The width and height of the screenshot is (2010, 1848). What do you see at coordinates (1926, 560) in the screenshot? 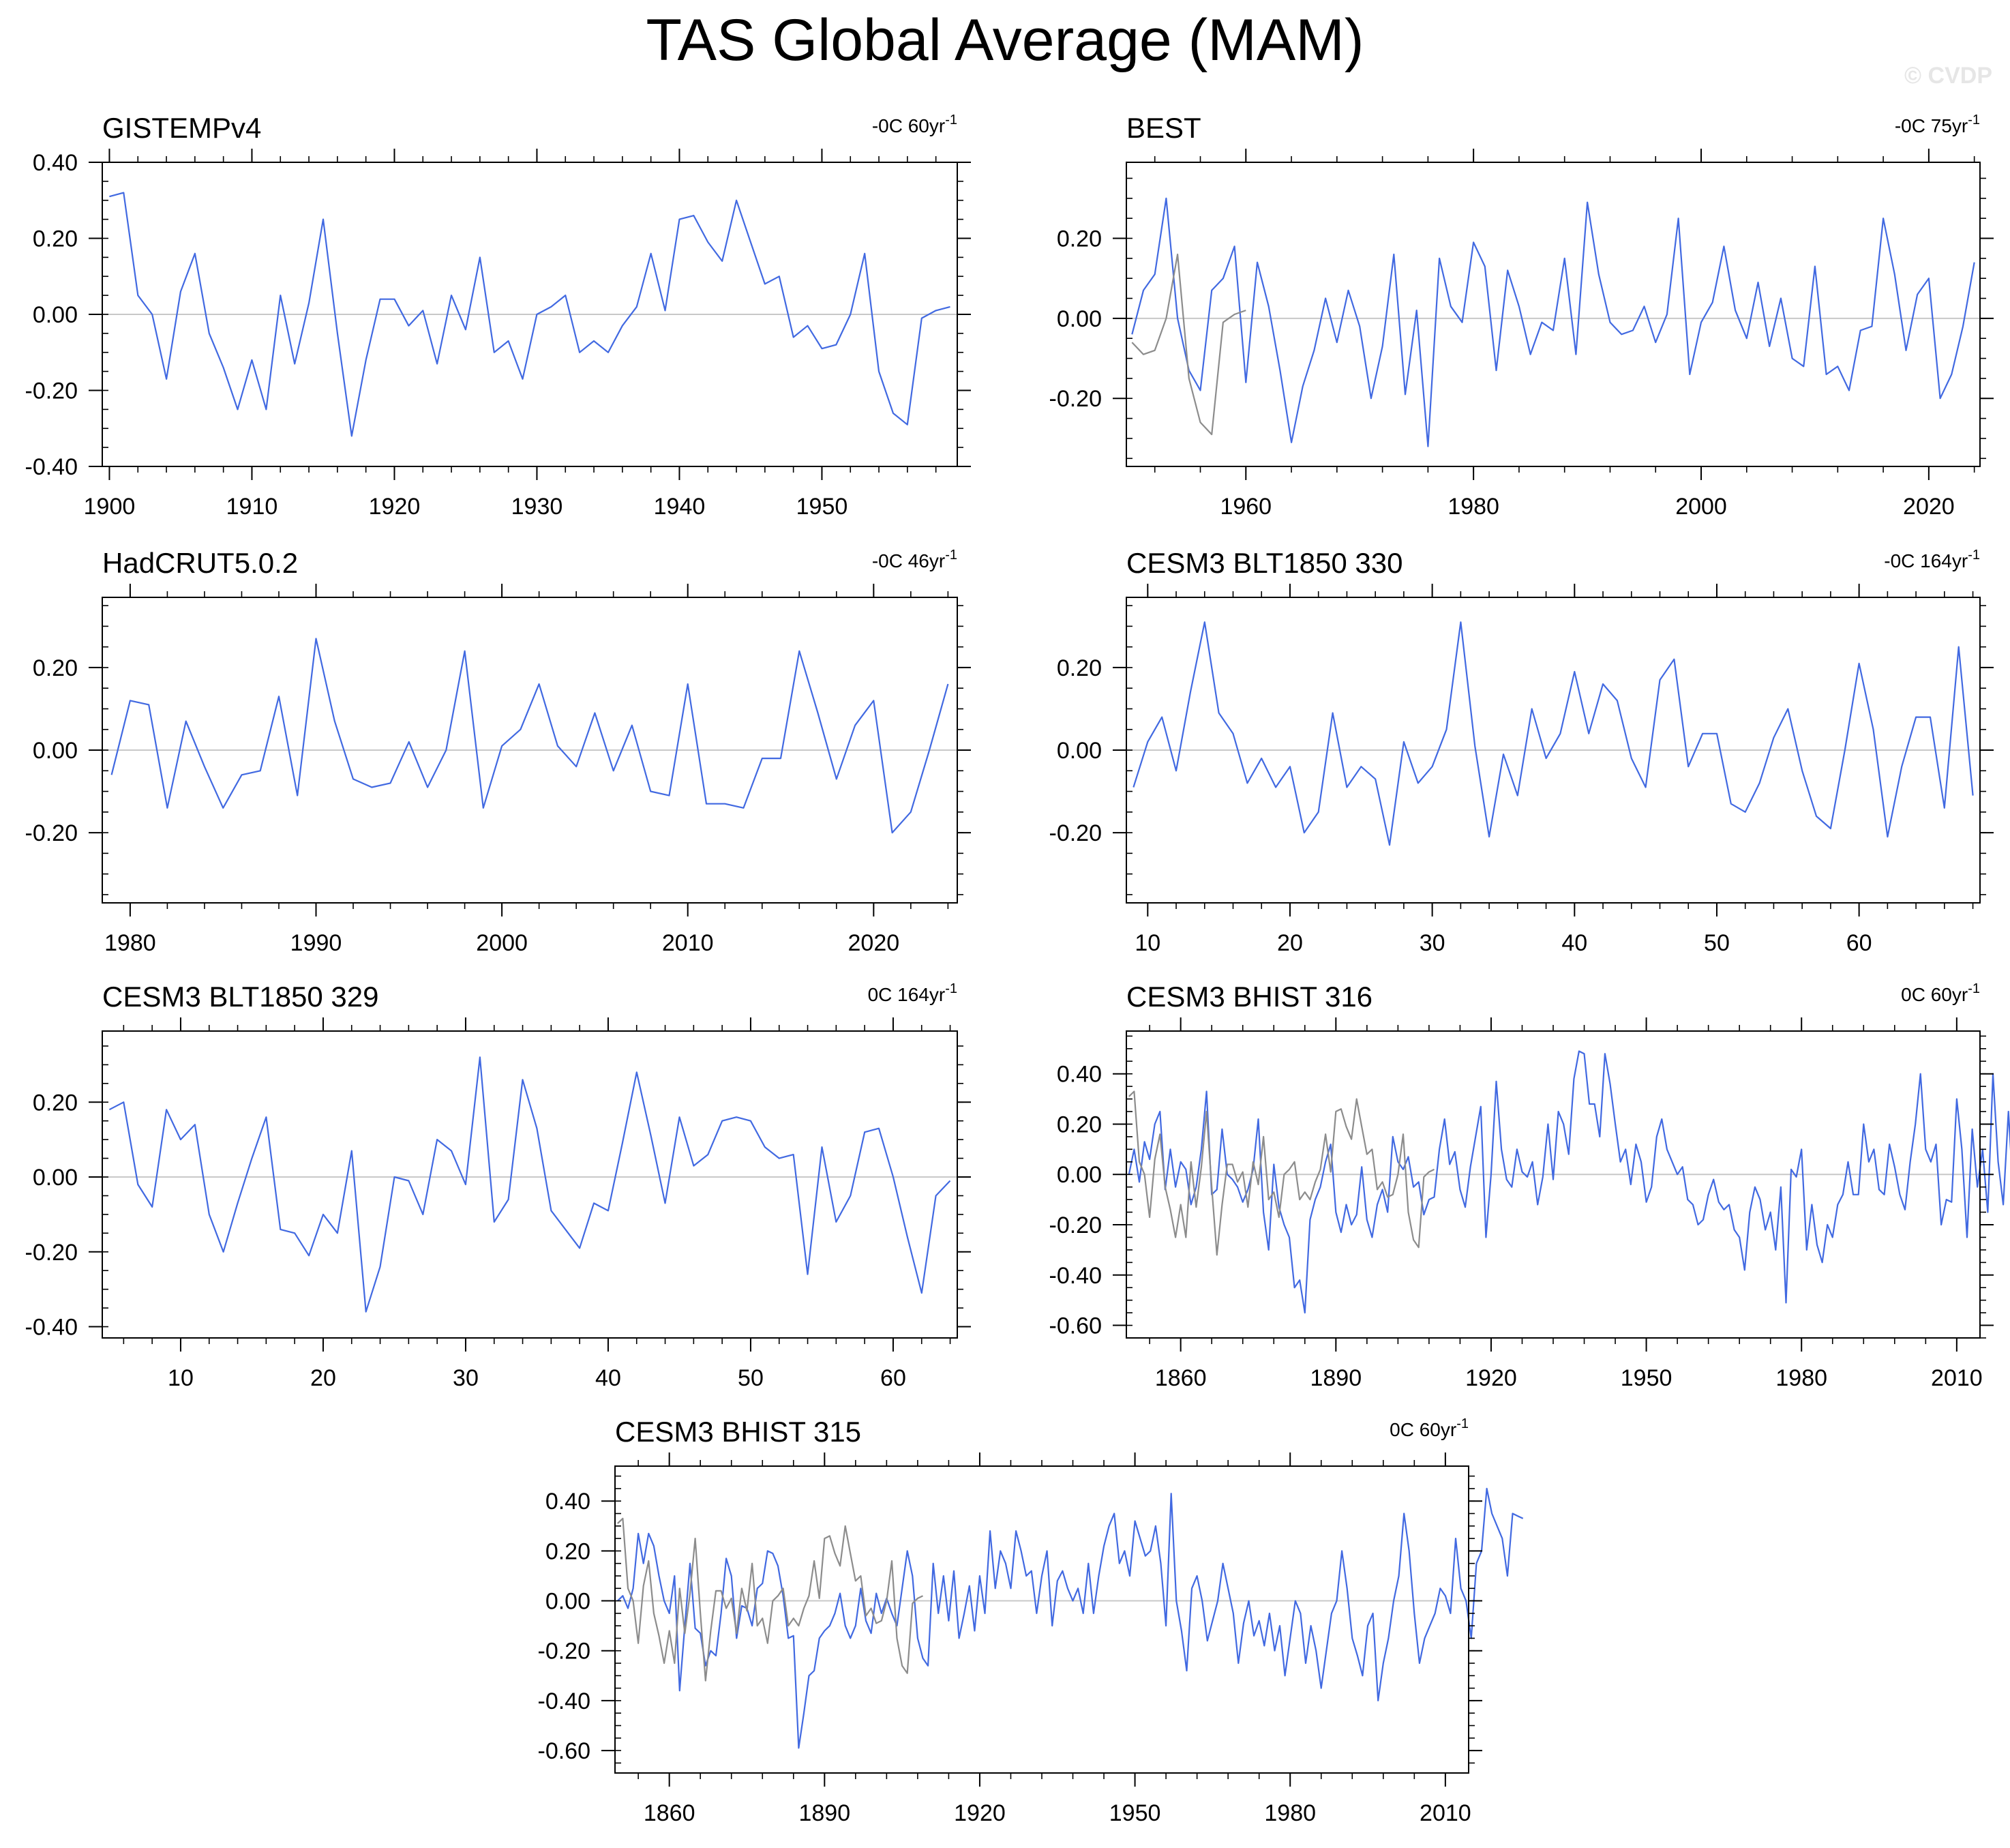
I see `trend-annotation-text: -0C 164yr` at bounding box center [1926, 560].